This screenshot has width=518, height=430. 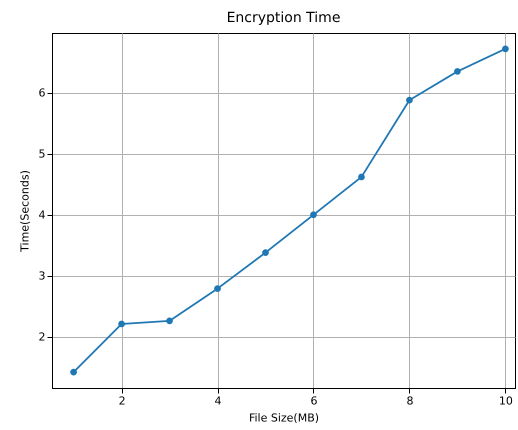 I want to click on y-tick-label: 6, so click(x=42, y=93).